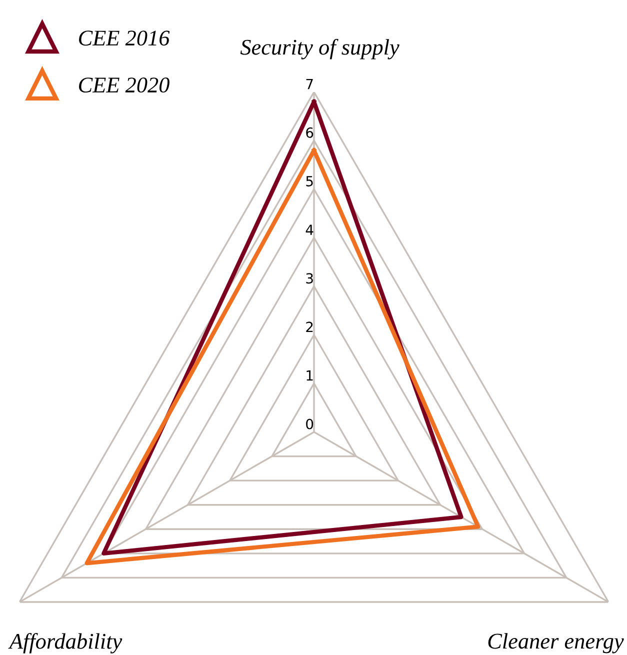  Describe the element at coordinates (309, 375) in the screenshot. I see `y-tick-label: 1` at that location.